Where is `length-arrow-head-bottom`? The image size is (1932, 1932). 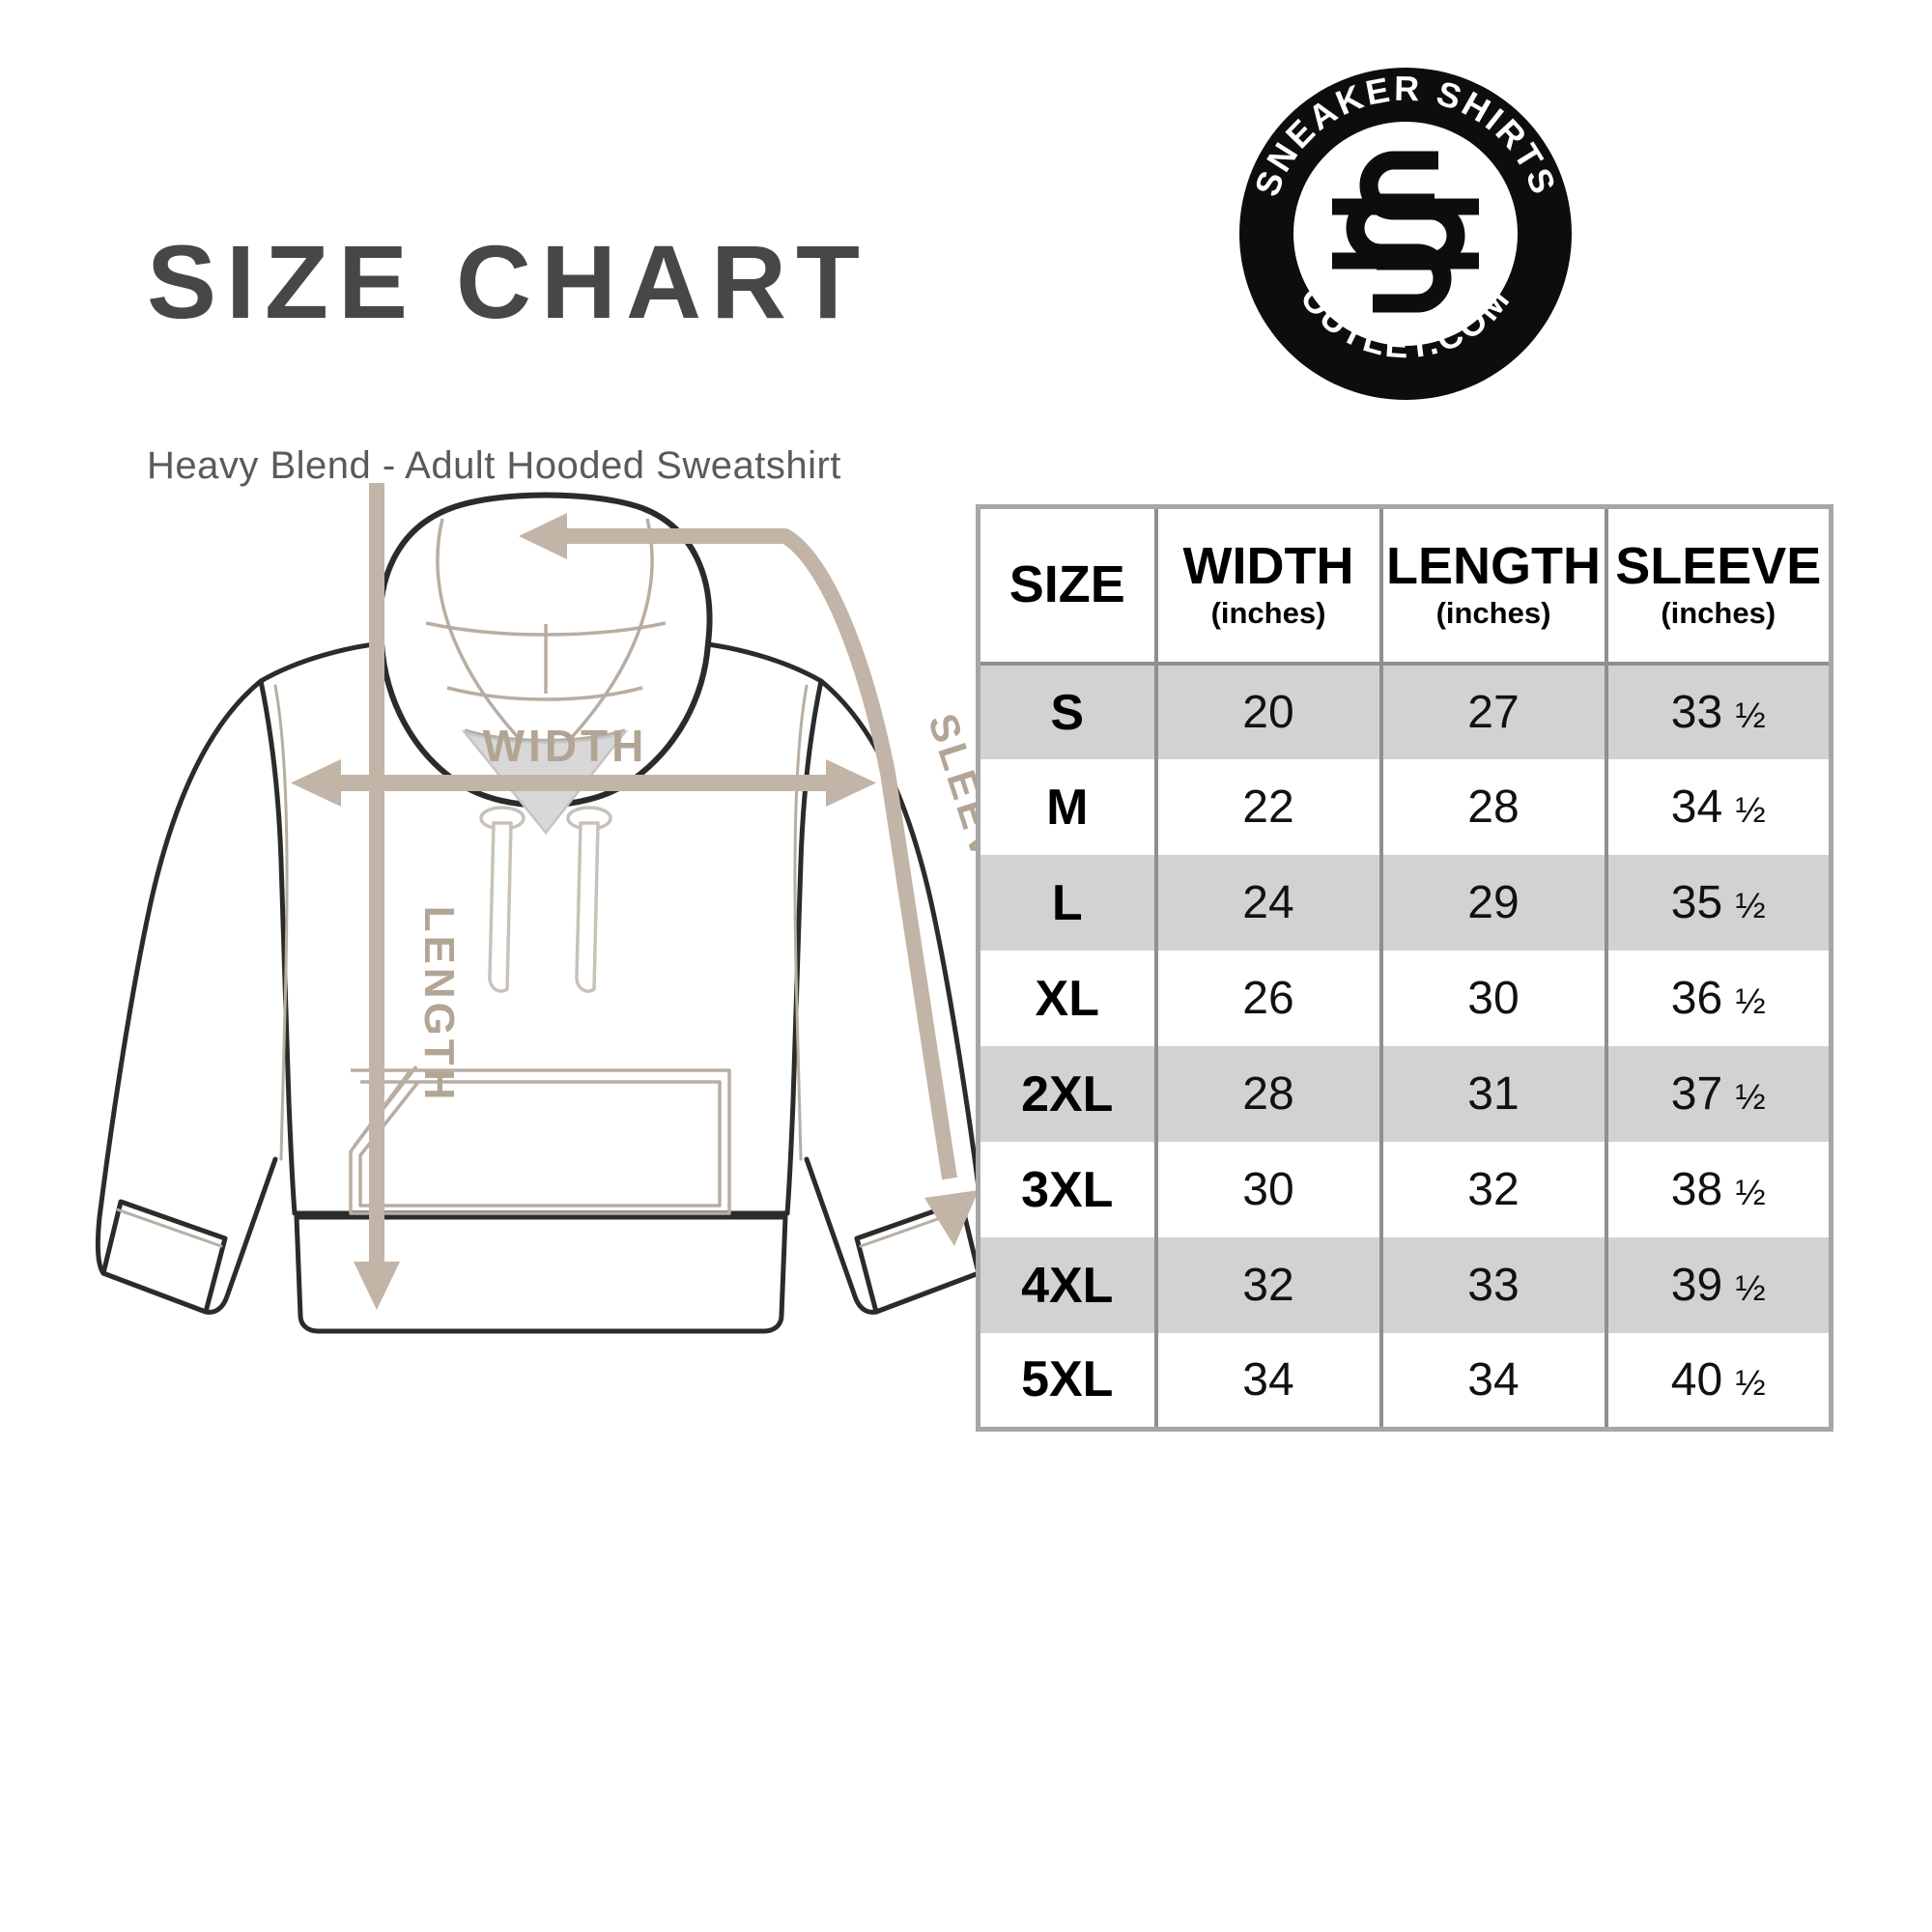
length-arrow-head-bottom is located at coordinates (377, 1286).